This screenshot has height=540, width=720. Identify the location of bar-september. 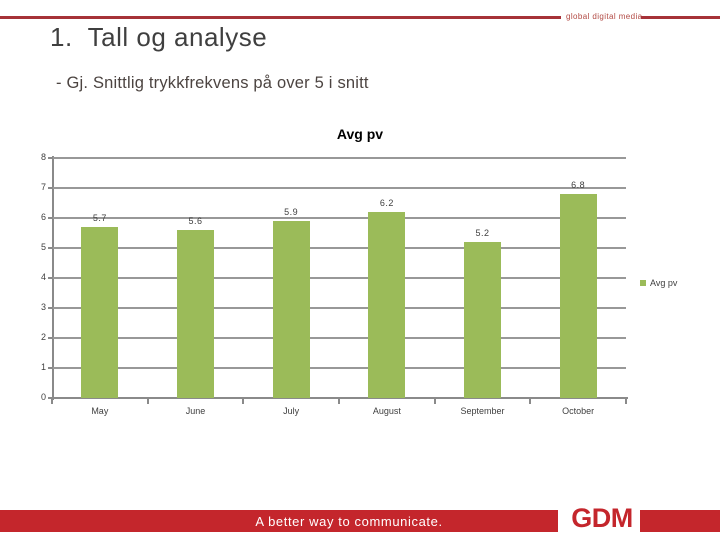
(482, 320).